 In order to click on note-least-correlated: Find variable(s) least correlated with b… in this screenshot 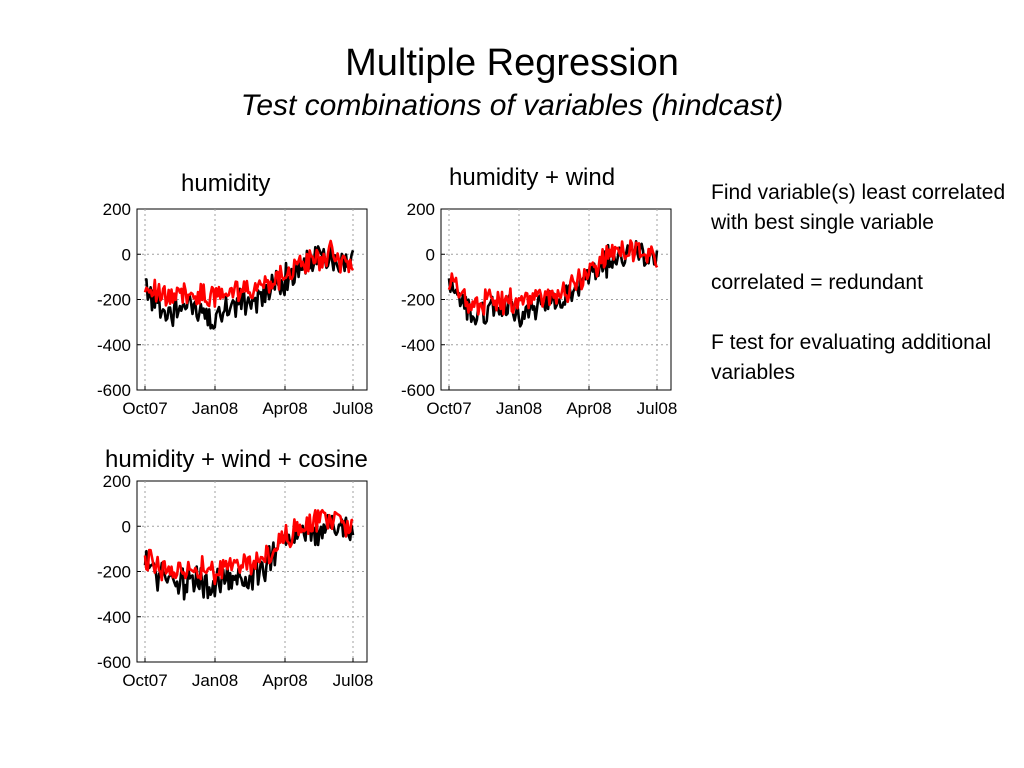, I will do `click(858, 207)`.